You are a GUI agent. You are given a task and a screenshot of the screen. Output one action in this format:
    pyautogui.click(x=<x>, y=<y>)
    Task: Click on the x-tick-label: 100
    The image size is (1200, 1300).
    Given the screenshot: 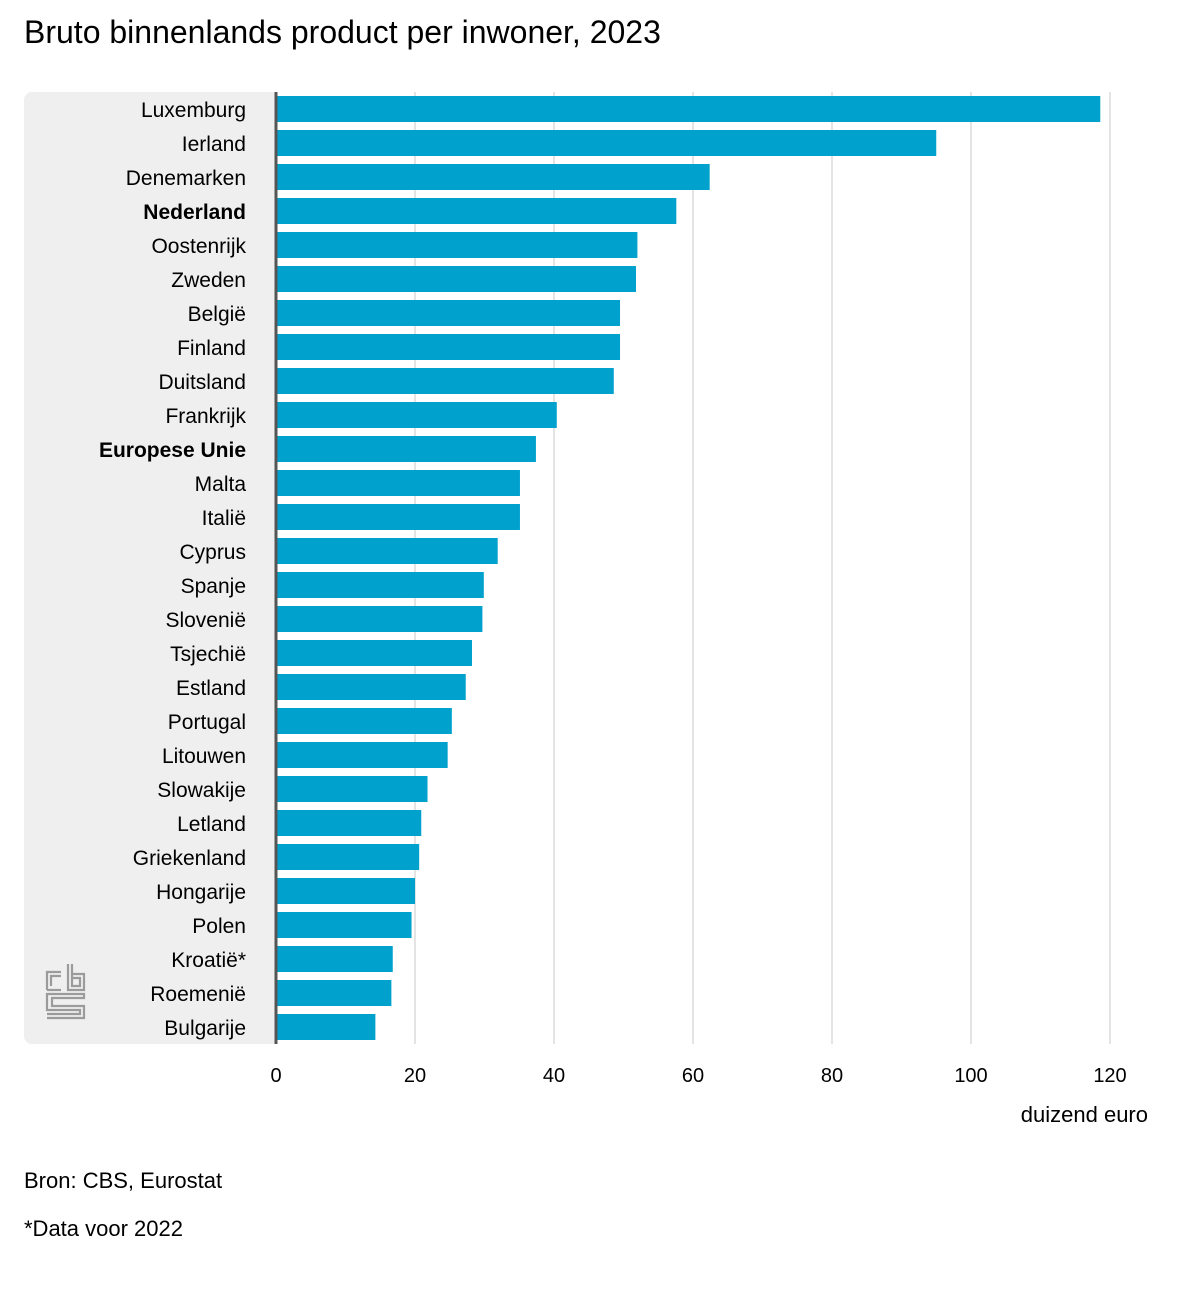 What is the action you would take?
    pyautogui.click(x=970, y=1076)
    